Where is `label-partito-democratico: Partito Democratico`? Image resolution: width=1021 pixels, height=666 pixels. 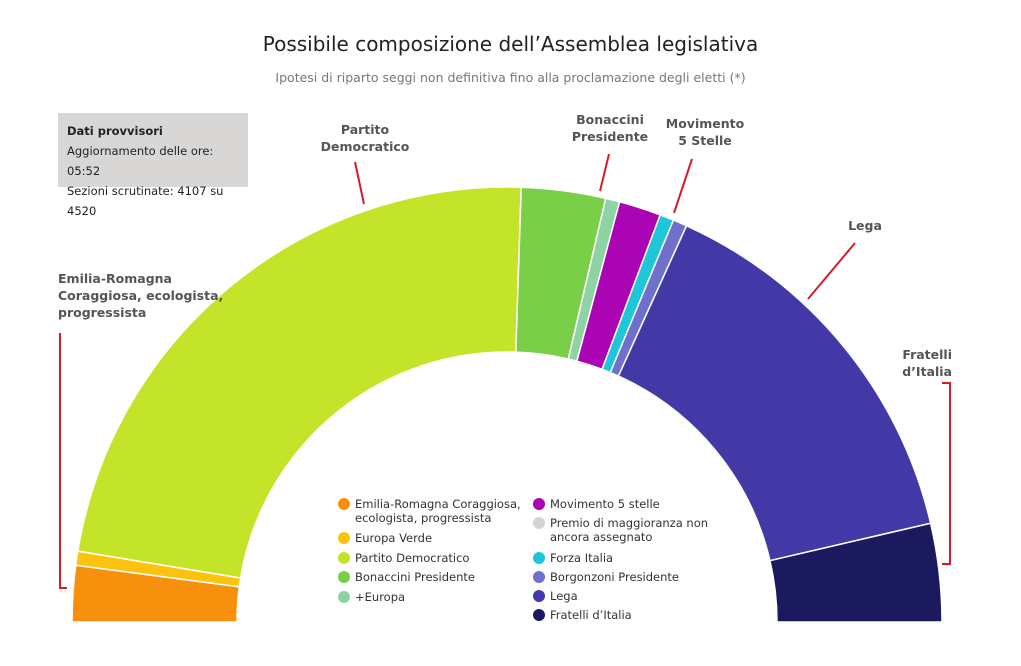 label-partito-democratico: Partito Democratico is located at coordinates (365, 138).